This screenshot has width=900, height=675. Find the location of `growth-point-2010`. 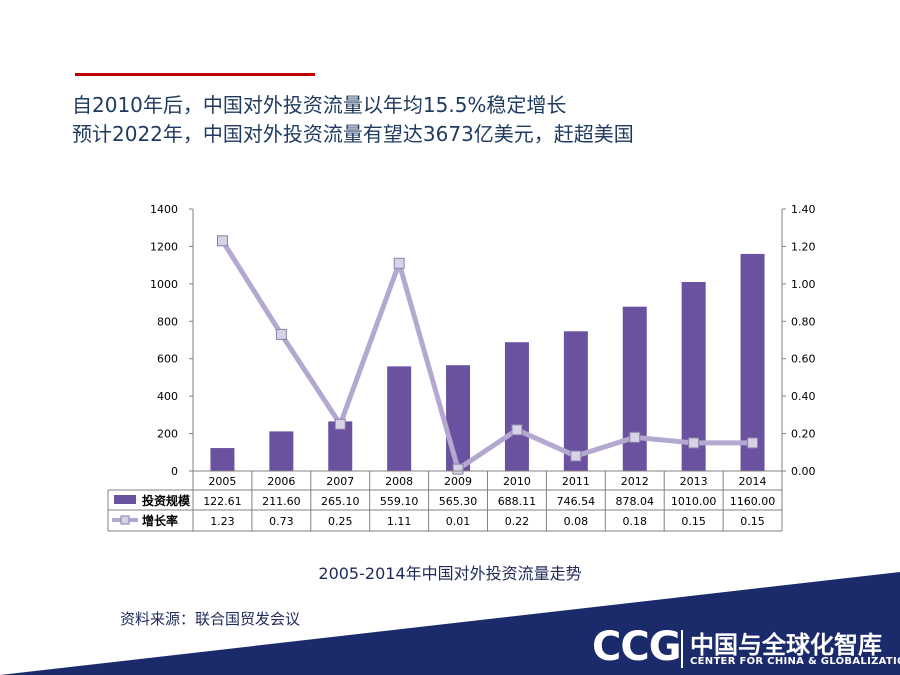

growth-point-2010 is located at coordinates (517, 430).